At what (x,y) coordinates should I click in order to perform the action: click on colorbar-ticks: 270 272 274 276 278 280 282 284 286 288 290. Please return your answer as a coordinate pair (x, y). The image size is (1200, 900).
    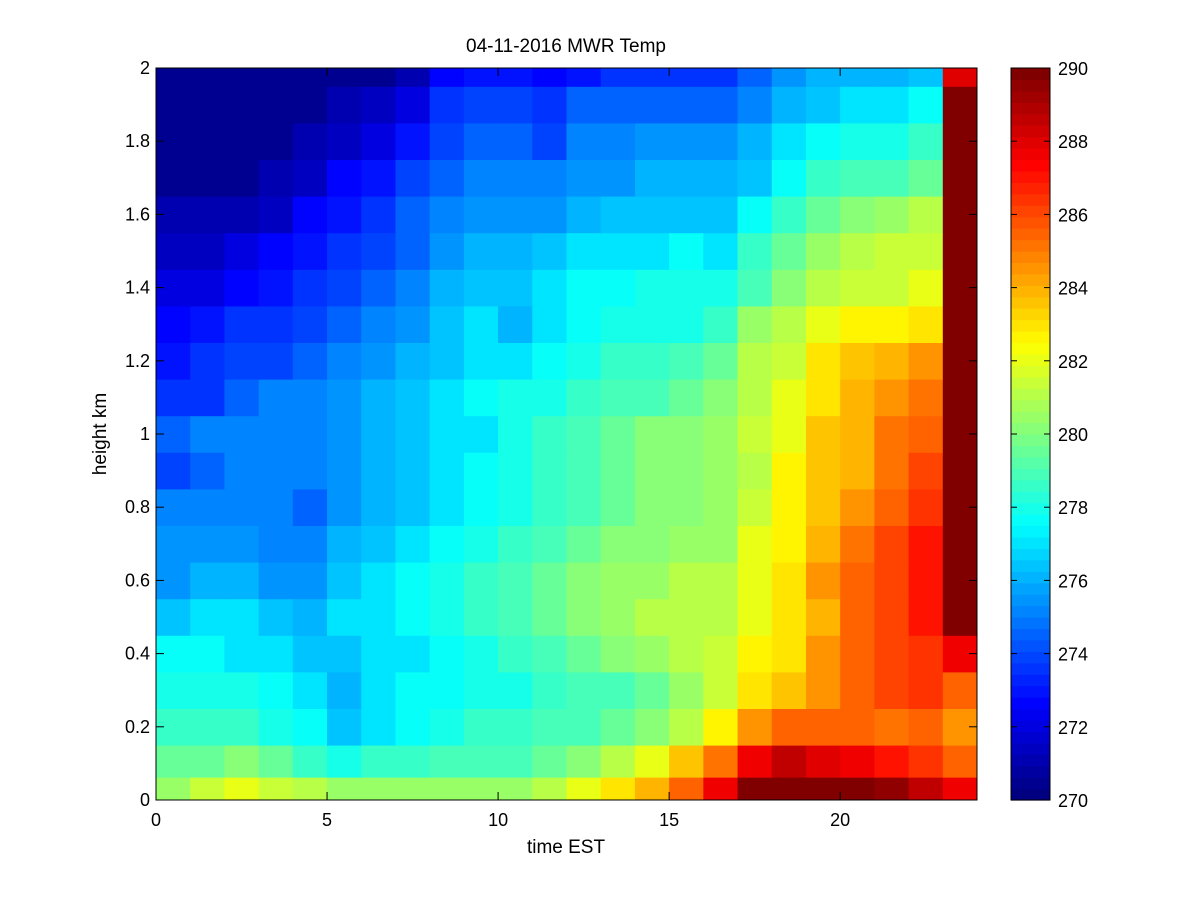
    Looking at the image, I should click on (1049, 435).